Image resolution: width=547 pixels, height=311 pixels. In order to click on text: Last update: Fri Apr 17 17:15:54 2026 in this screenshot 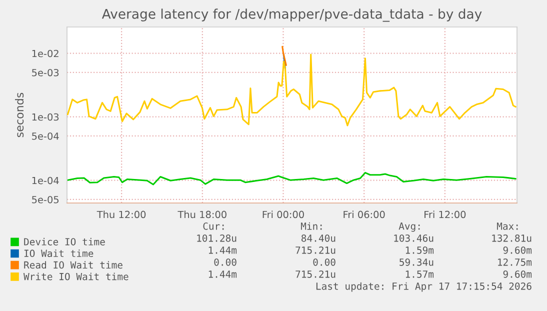, I will do `click(424, 287)`.